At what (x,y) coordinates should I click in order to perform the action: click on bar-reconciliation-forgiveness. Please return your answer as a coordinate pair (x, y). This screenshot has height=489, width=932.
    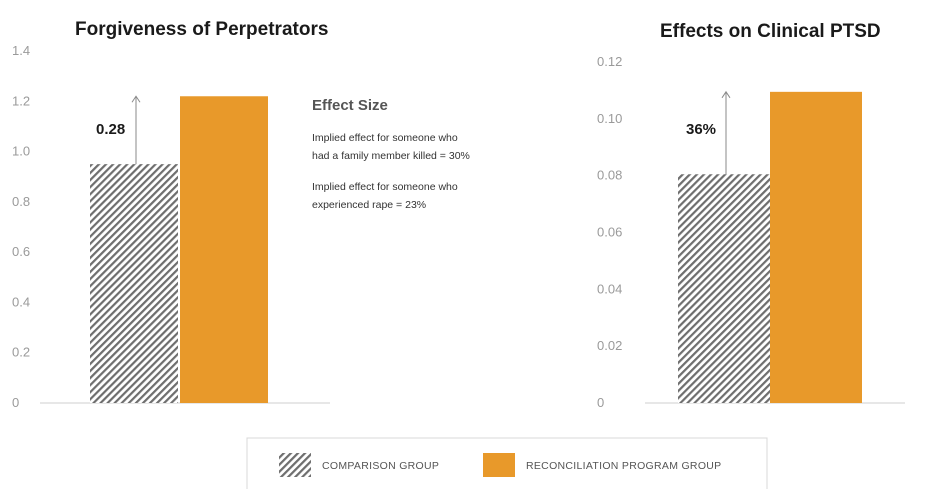
    Looking at the image, I should click on (224, 249).